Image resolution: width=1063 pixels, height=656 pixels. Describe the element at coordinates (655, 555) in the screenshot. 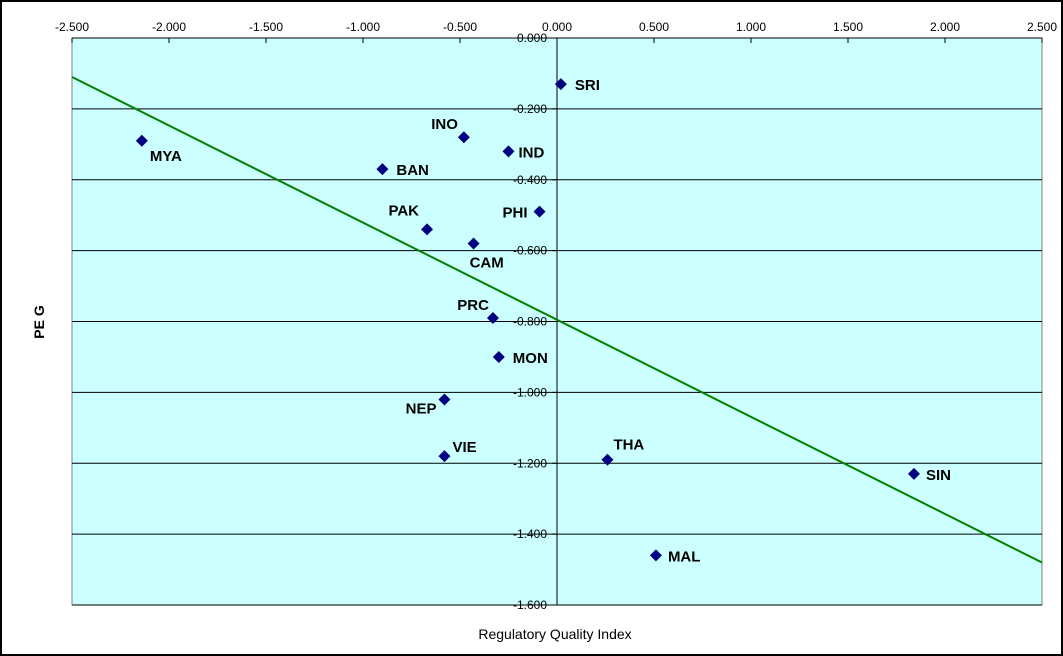

I see `data-point-mal` at that location.